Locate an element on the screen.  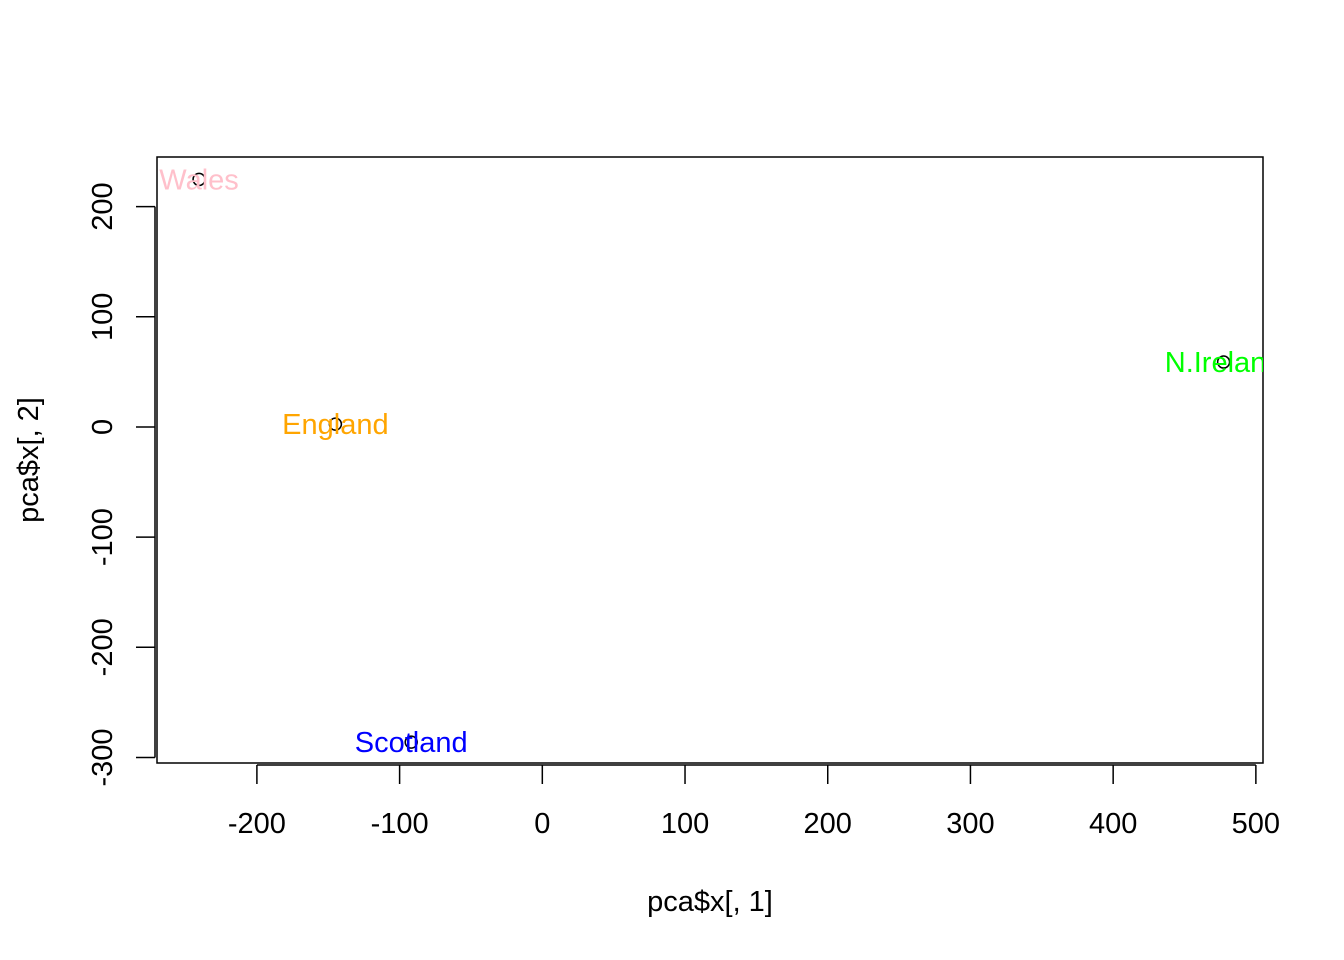
x-tick-label: 500 is located at coordinates (1256, 824).